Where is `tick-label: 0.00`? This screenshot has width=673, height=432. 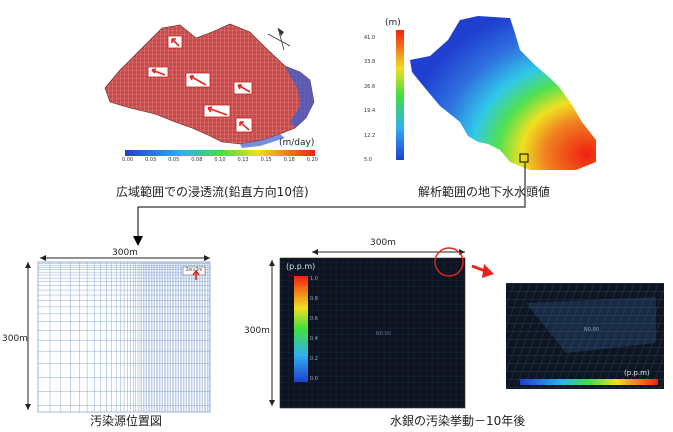
tick-label: 0.00 is located at coordinates (128, 160).